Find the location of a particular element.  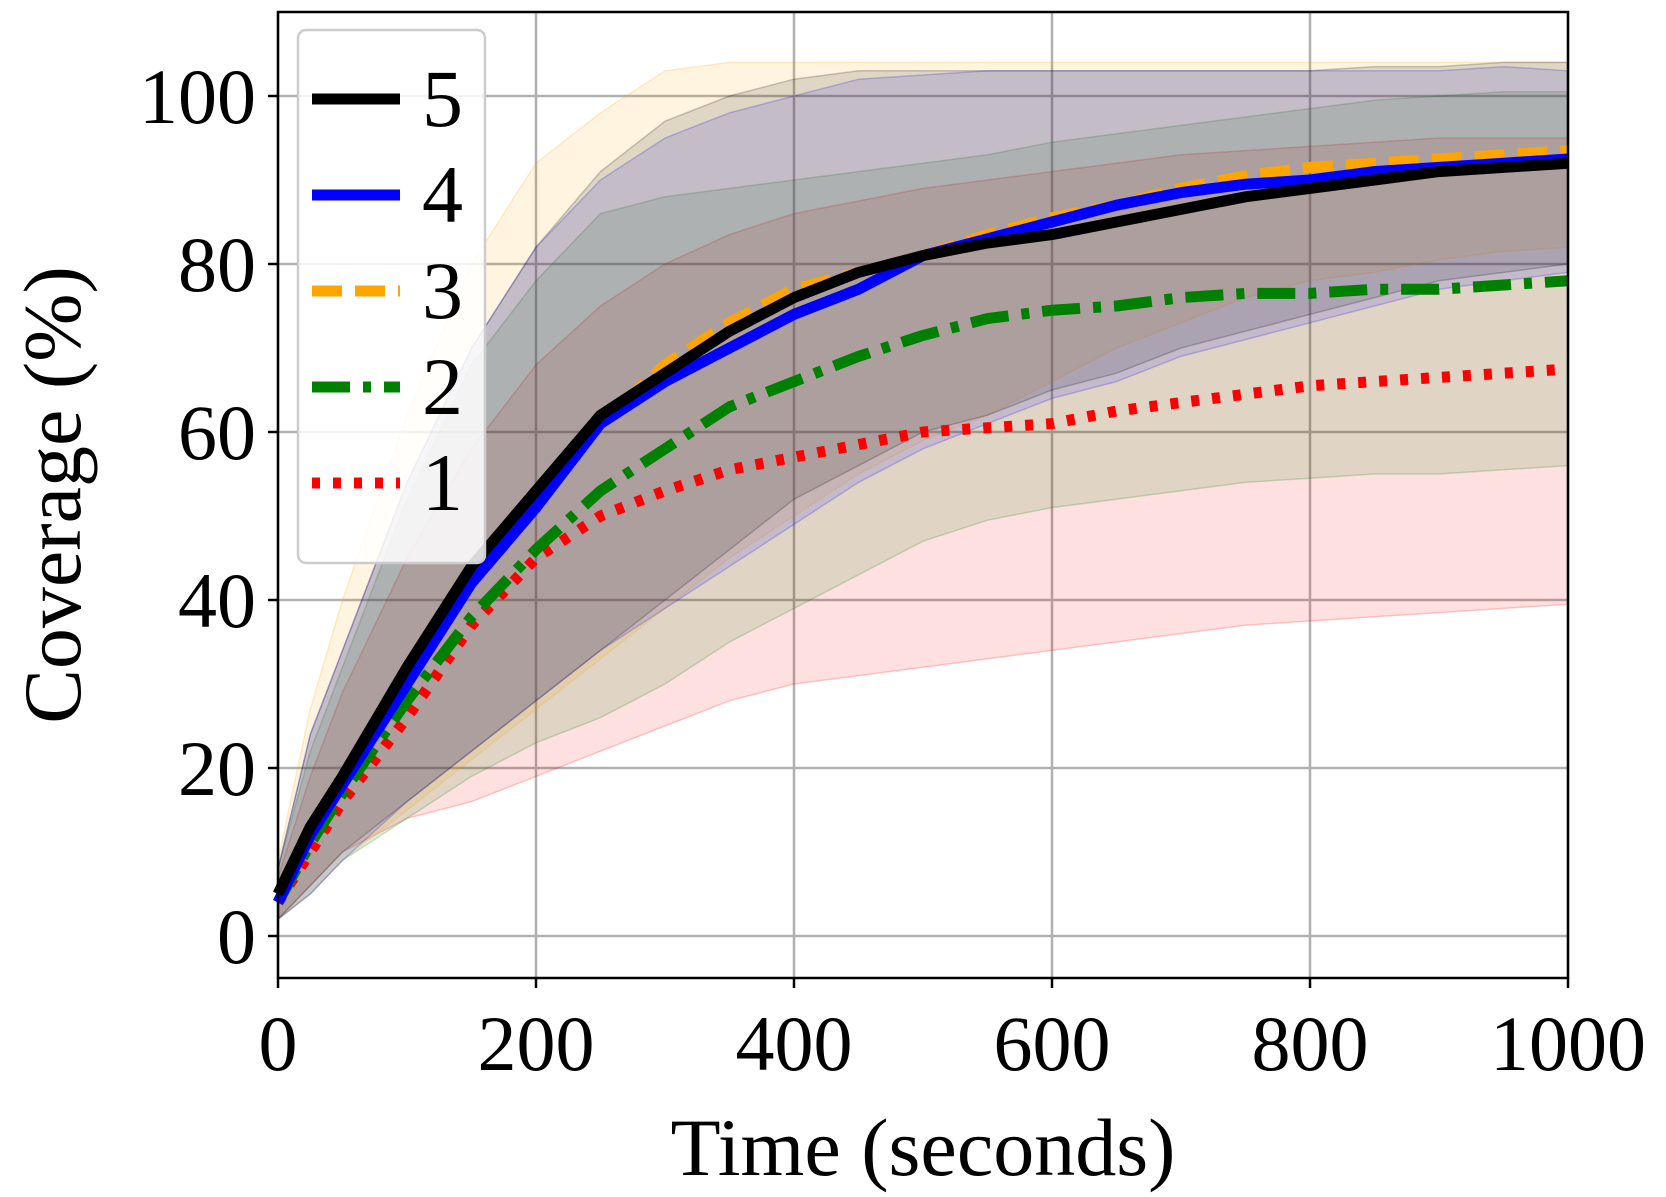

legend-label-5: 5 is located at coordinates (442, 98).